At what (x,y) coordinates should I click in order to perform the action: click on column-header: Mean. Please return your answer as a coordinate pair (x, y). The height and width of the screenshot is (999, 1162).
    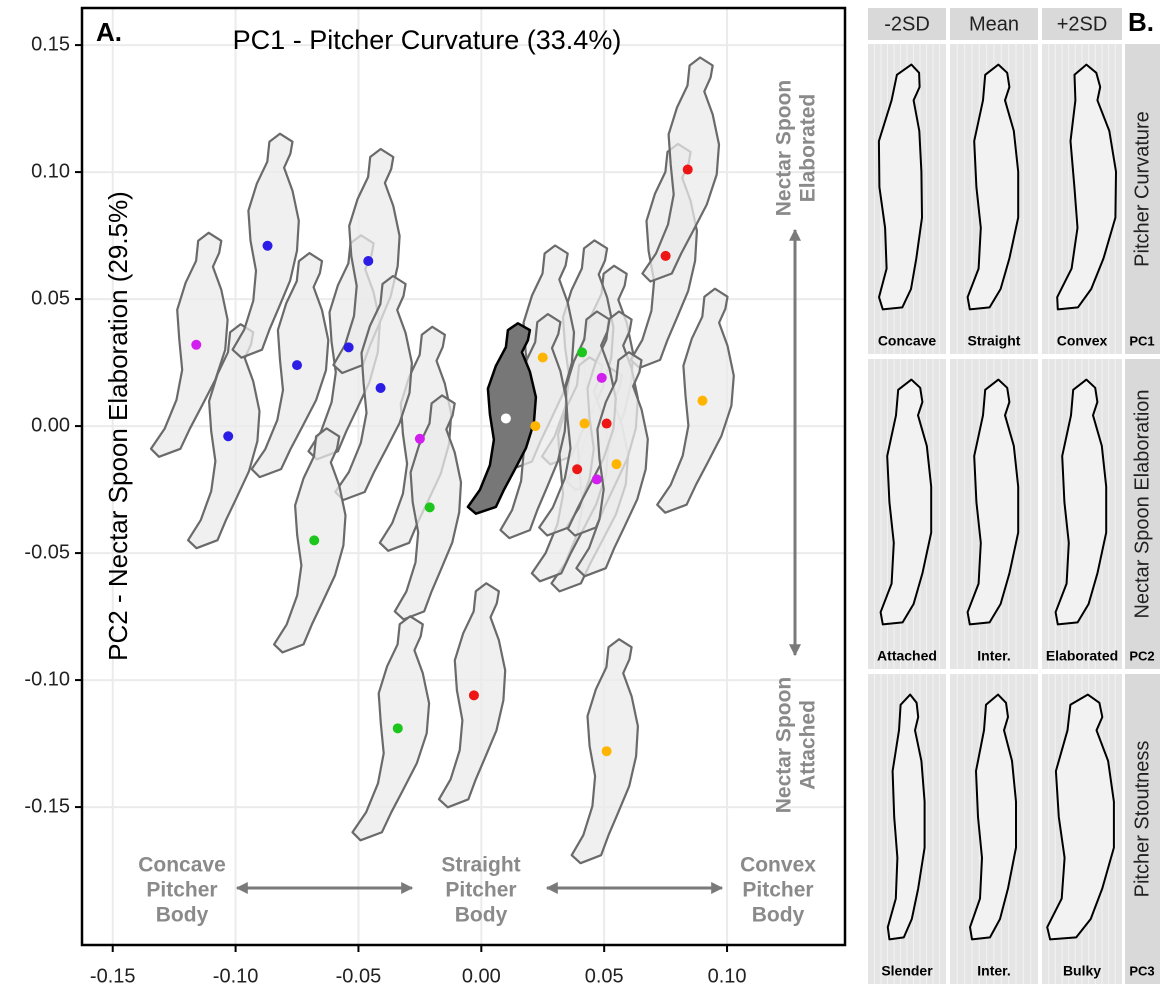
    Looking at the image, I should click on (994, 24).